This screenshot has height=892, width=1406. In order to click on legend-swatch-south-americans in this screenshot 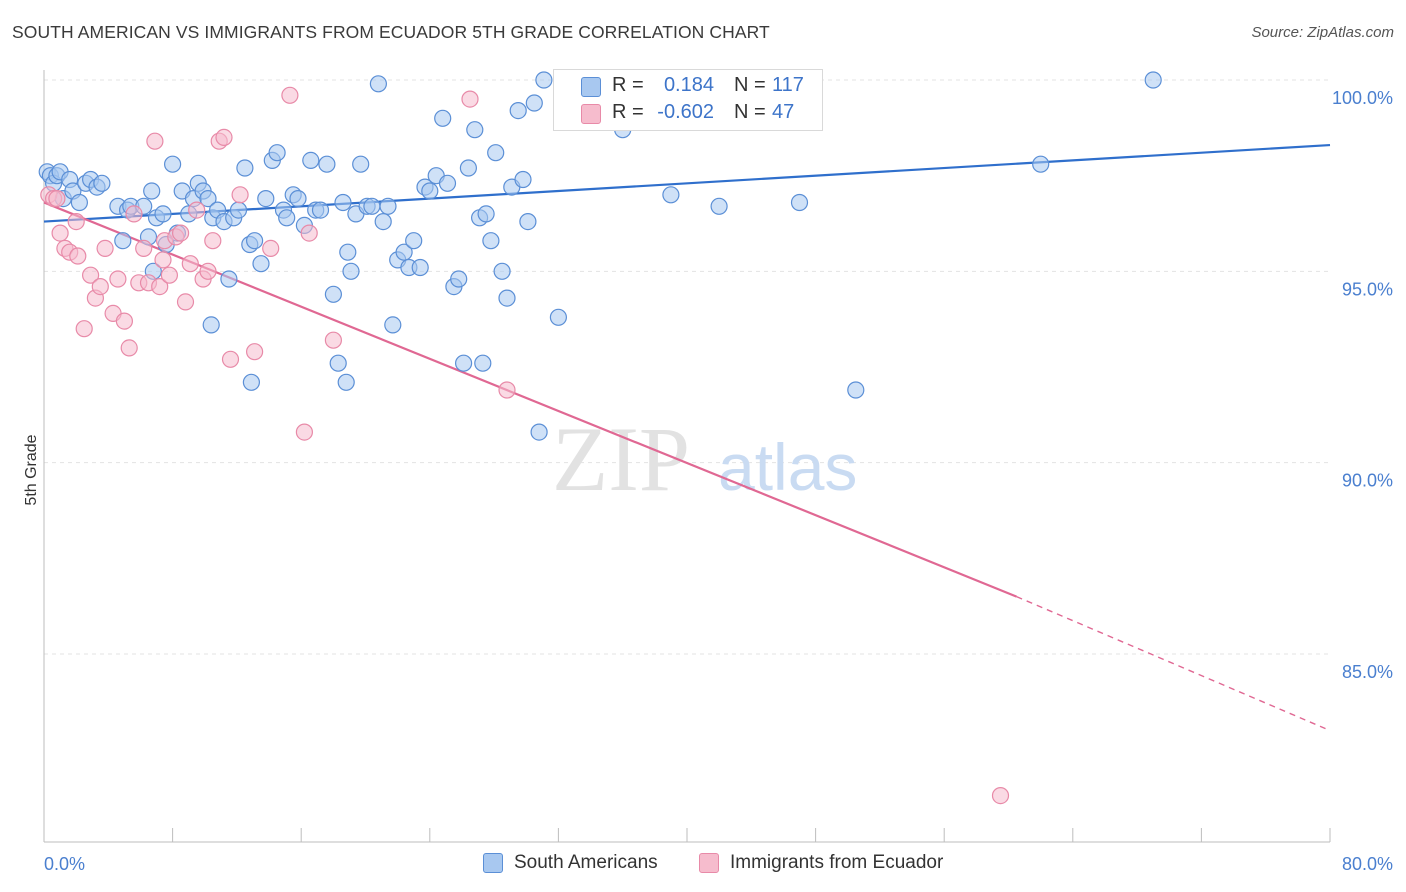, I will do `click(493, 863)`.